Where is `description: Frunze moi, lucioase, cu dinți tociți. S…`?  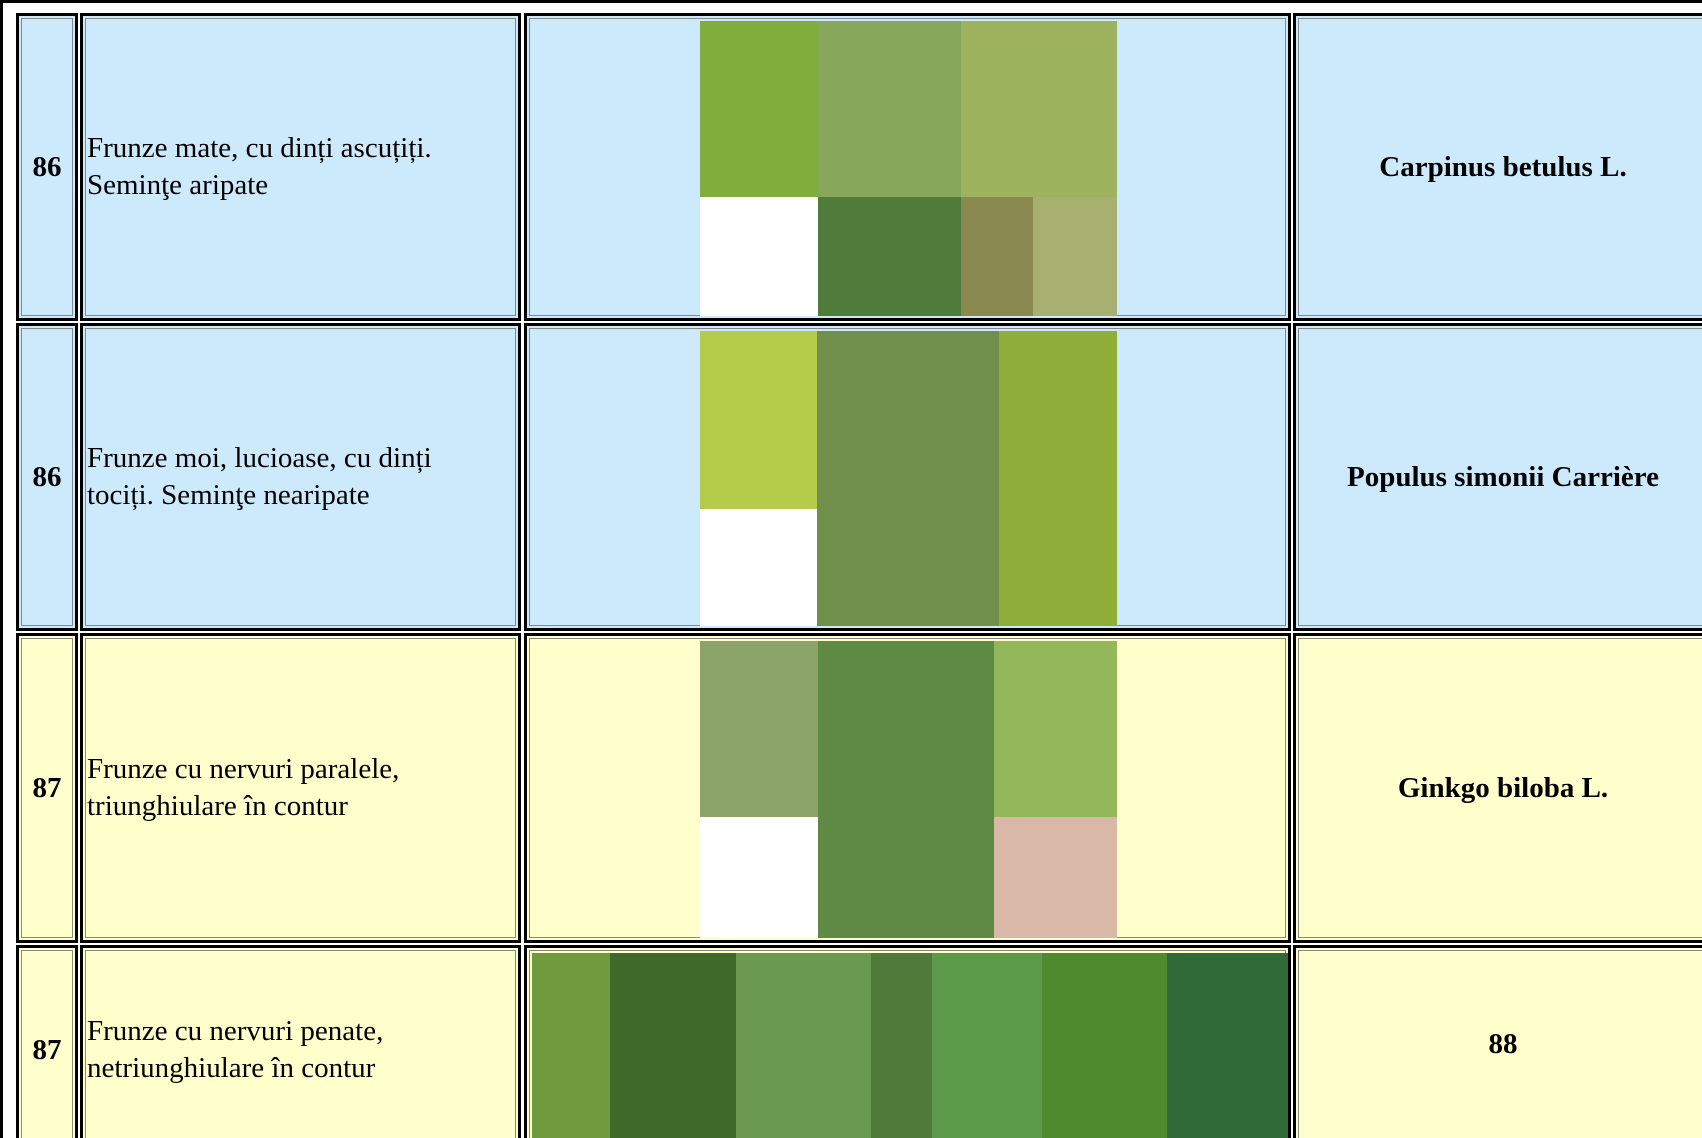
description: Frunze moi, lucioase, cu dinți tociți. S… is located at coordinates (300, 477).